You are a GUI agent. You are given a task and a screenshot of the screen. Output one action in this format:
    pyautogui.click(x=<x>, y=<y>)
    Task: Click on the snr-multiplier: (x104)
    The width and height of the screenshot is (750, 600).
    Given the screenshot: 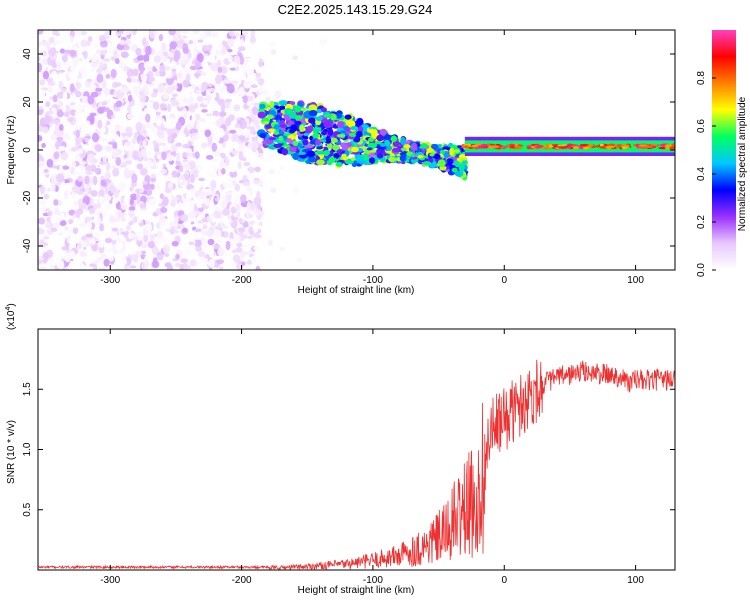 What is the action you would take?
    pyautogui.click(x=11, y=316)
    